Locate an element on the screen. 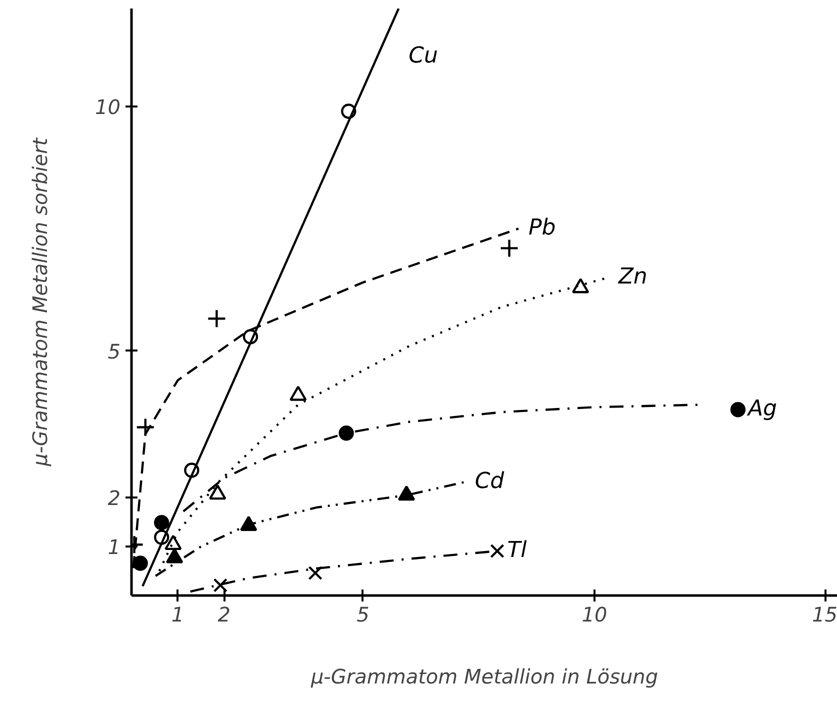 The width and height of the screenshot is (837, 707). y-tick-label: 2 is located at coordinates (114, 498).